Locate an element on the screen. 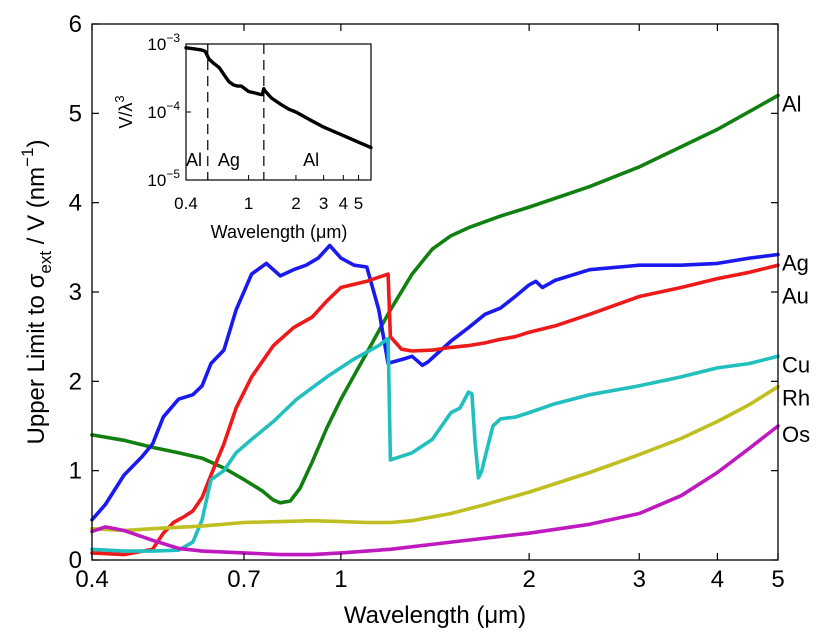 The width and height of the screenshot is (830, 638). series-label-au: Au is located at coordinates (795, 295).